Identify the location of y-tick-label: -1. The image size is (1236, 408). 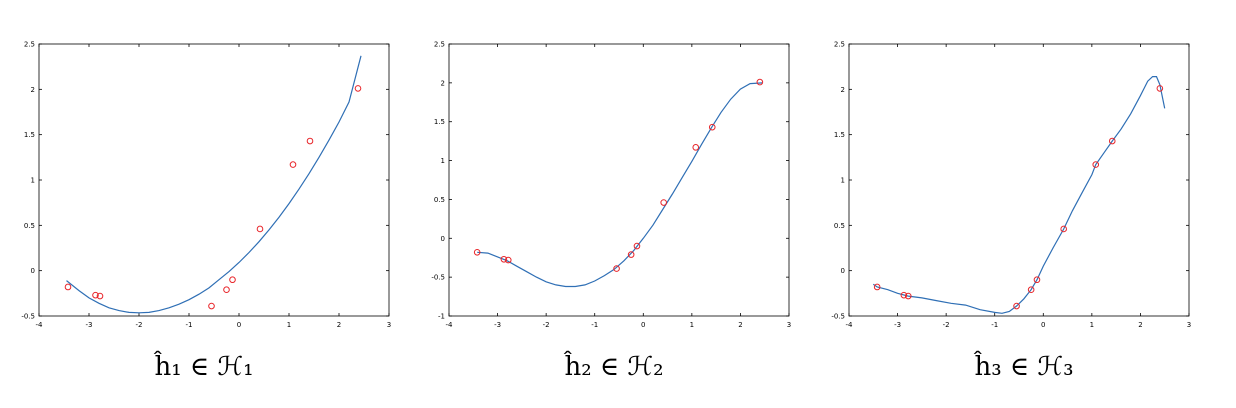
(441, 317).